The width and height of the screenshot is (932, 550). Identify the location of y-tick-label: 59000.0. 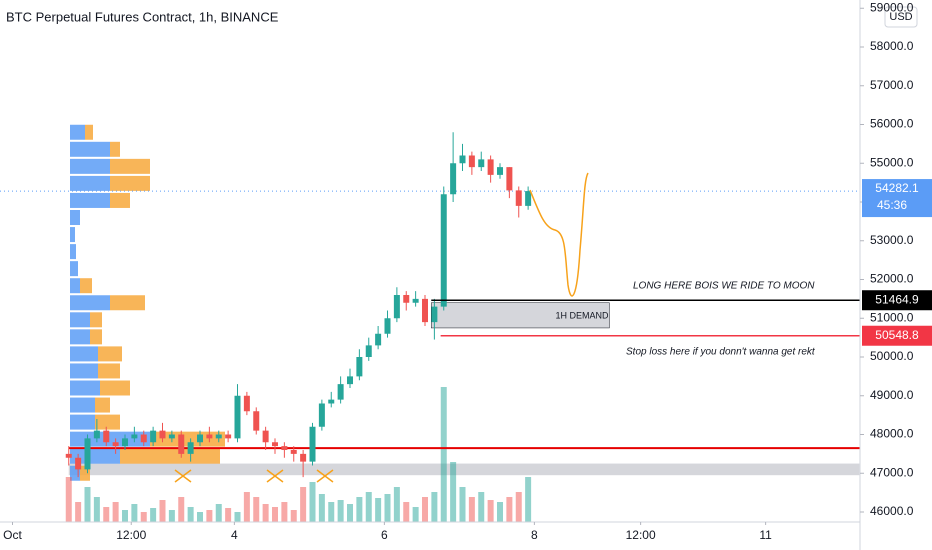
(892, 7).